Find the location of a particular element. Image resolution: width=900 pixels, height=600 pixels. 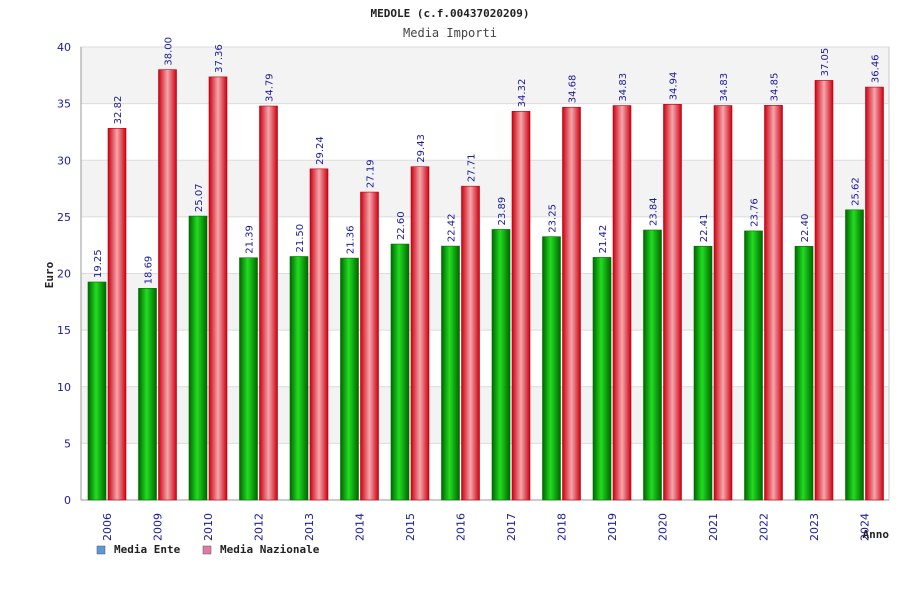

value-label: 23.84 is located at coordinates (654, 211).